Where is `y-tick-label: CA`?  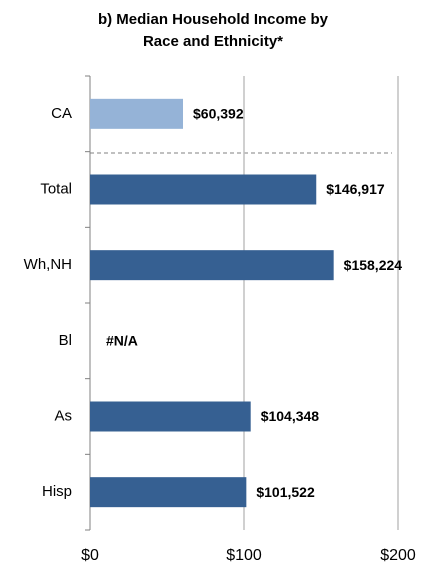
y-tick-label: CA is located at coordinates (61, 113).